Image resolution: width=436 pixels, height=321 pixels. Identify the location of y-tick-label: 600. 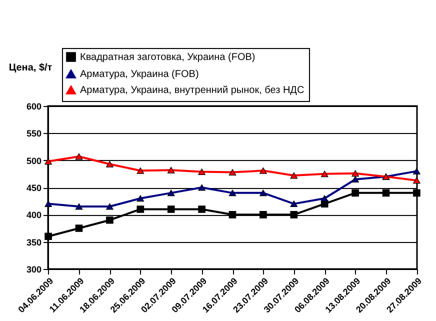
(34, 107).